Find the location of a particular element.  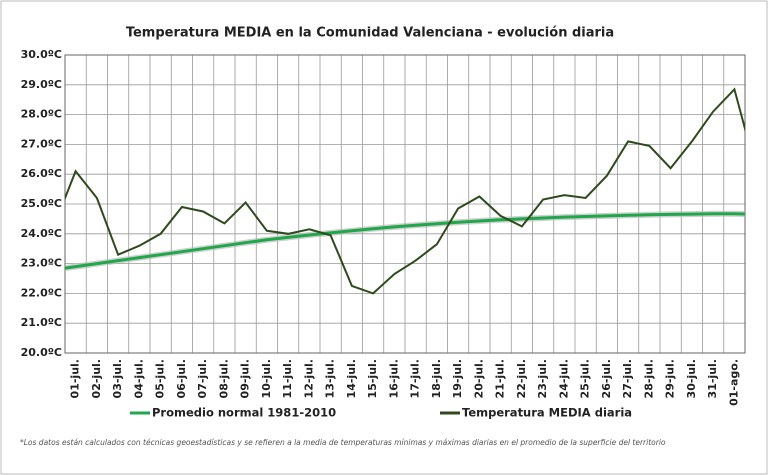

x-tick-label: 26-jul. is located at coordinates (606, 378).